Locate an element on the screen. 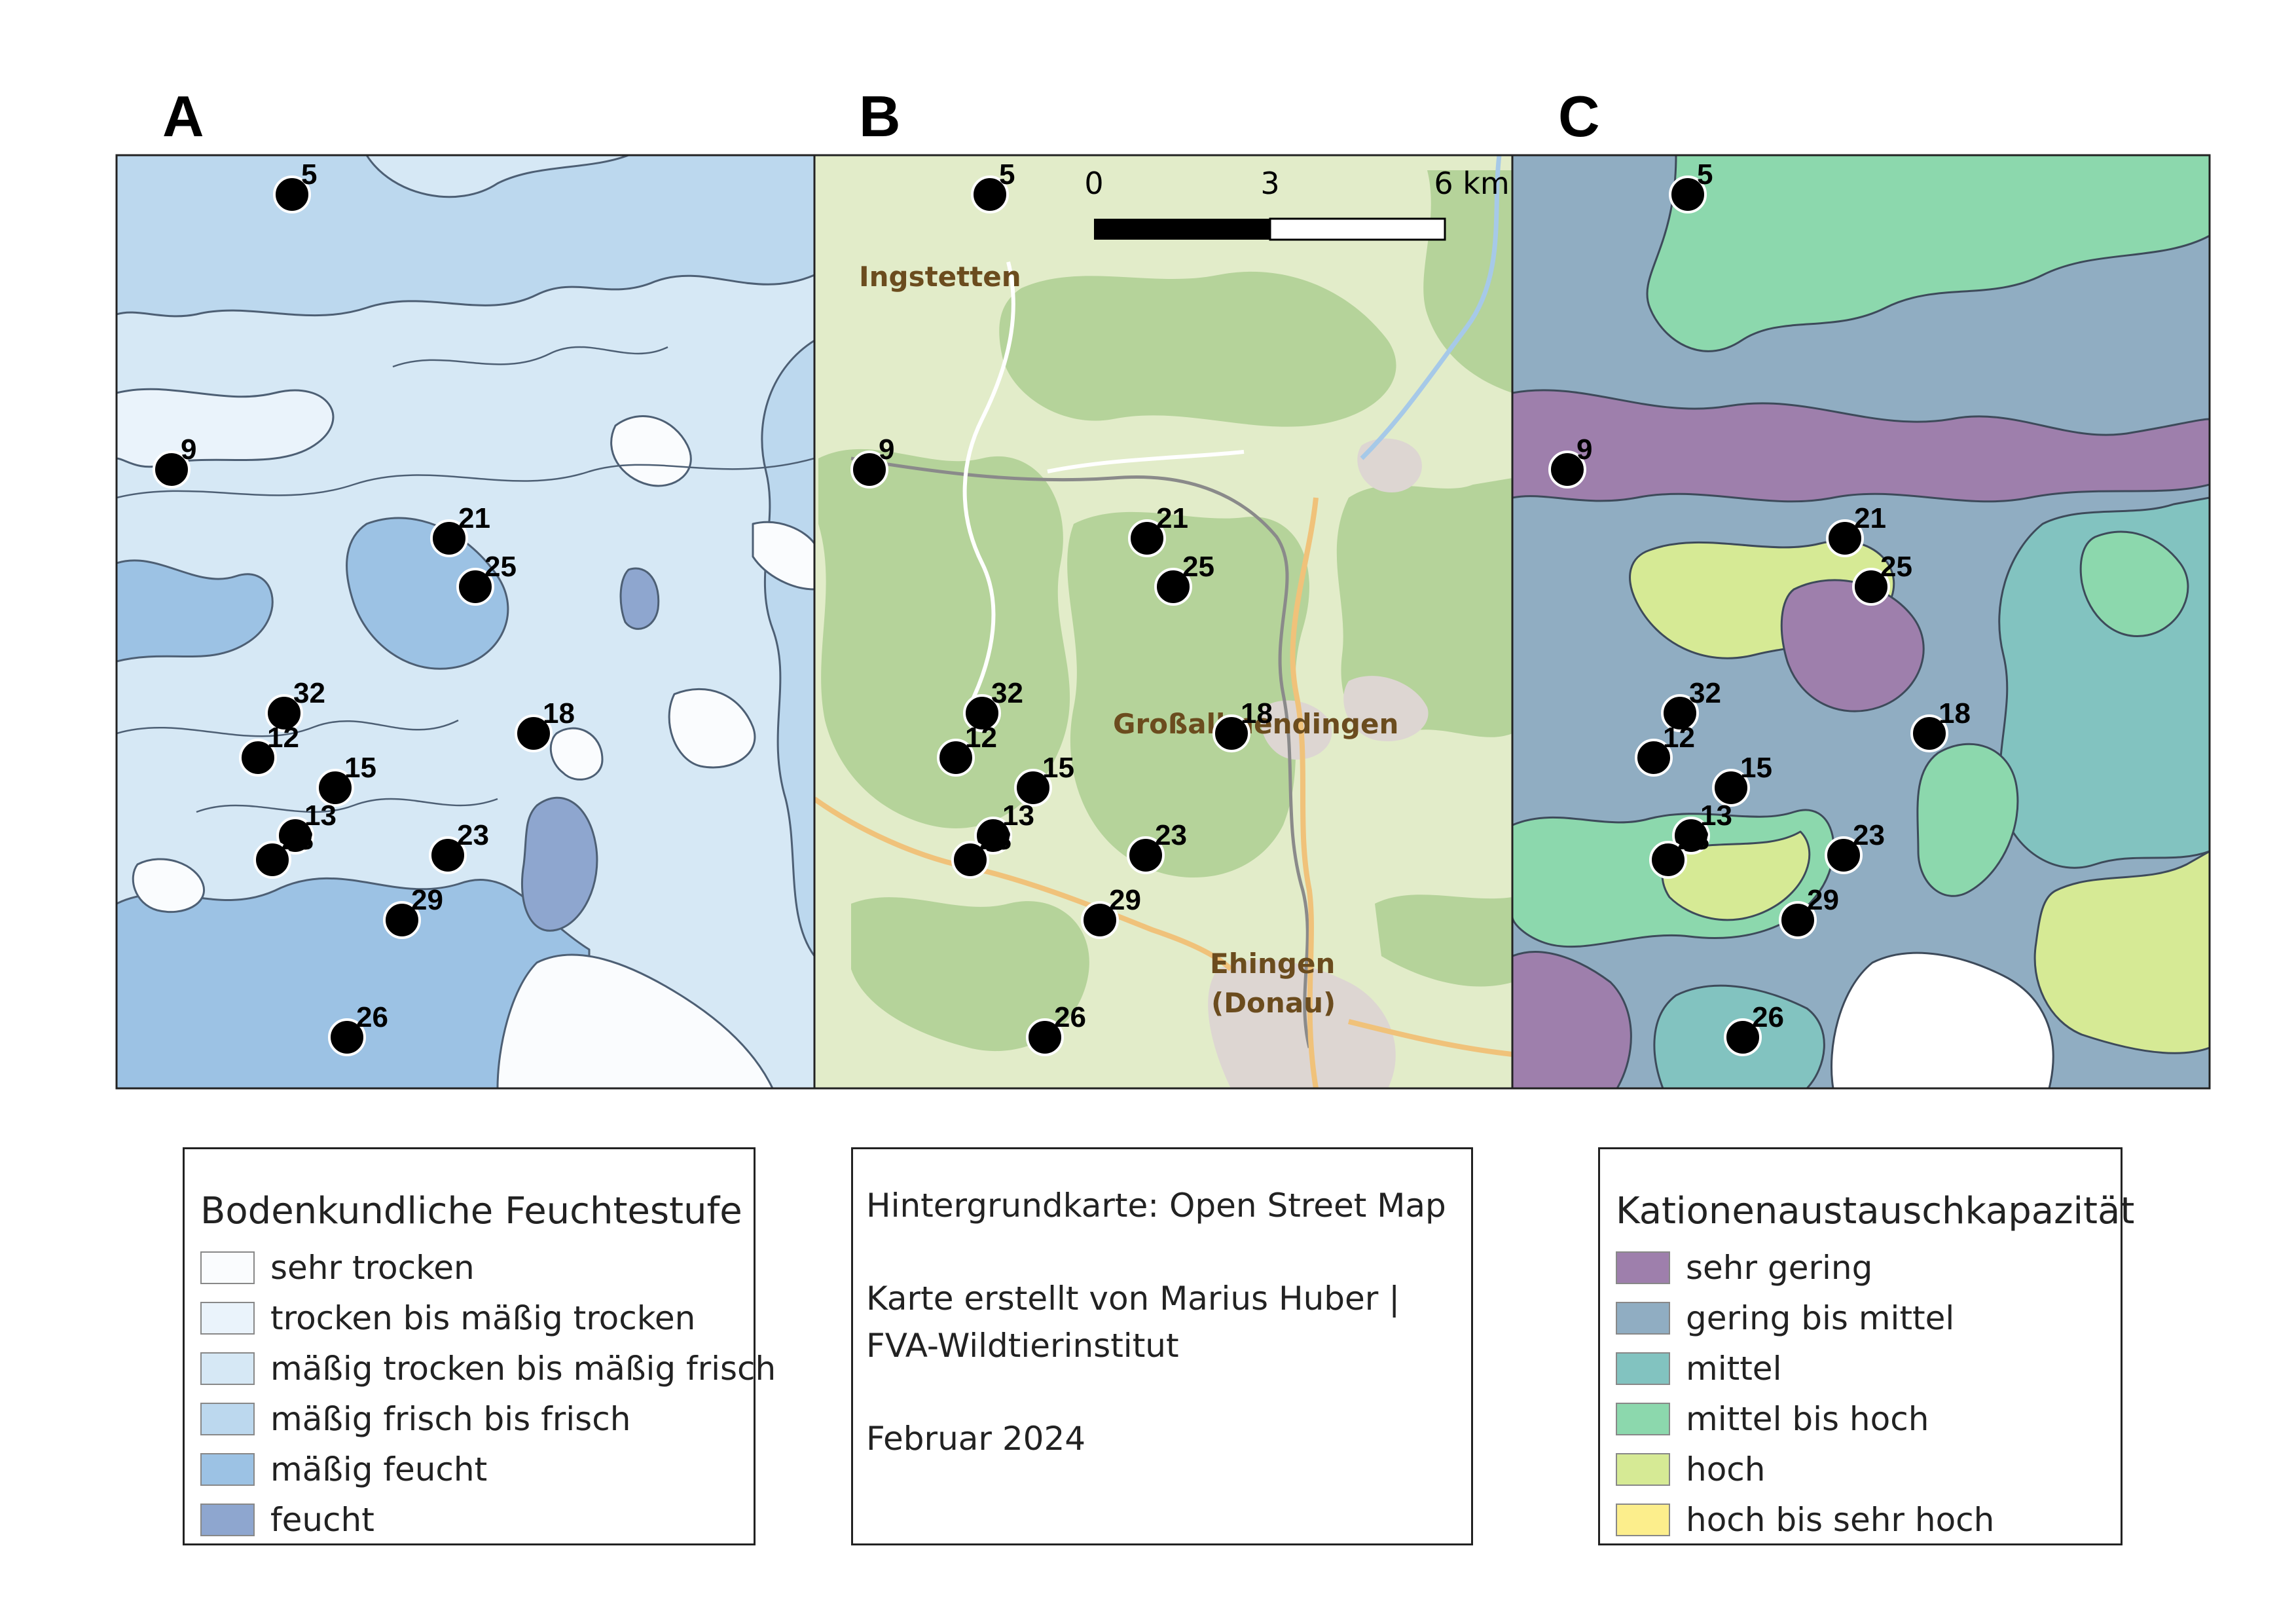 The image size is (2296, 1624). osm-town-allmendingen is located at coordinates (1296, 730).